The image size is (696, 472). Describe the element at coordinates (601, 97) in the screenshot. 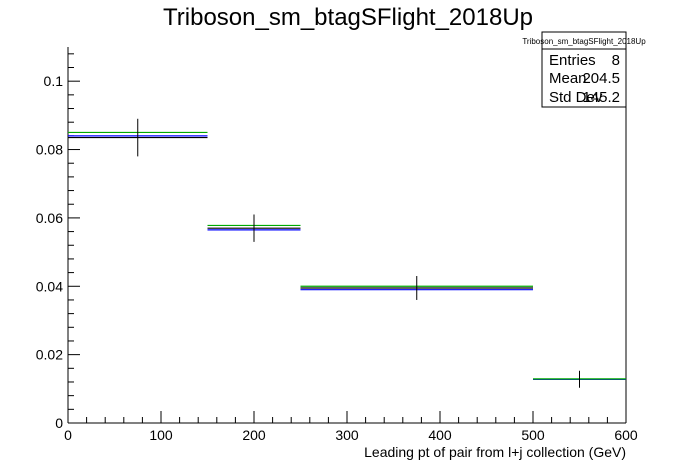

I see `stats-std-value: 145.2` at that location.